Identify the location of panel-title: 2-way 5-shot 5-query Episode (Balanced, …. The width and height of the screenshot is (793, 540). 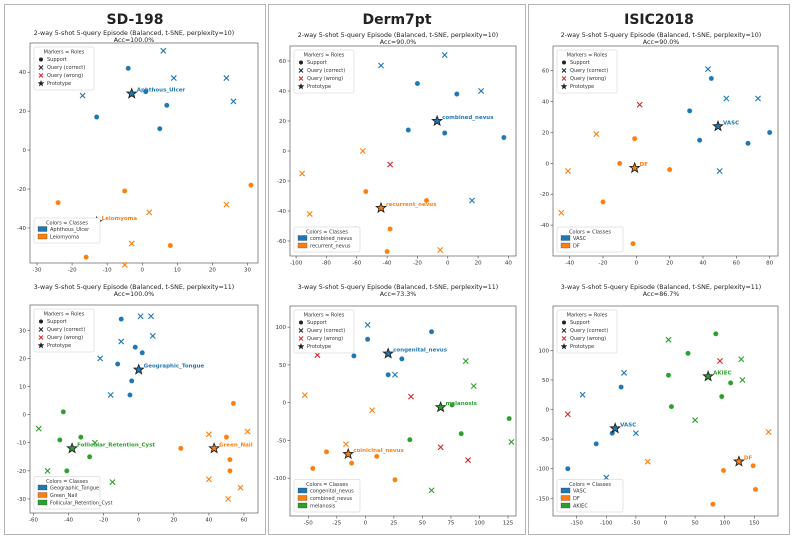
(134, 33).